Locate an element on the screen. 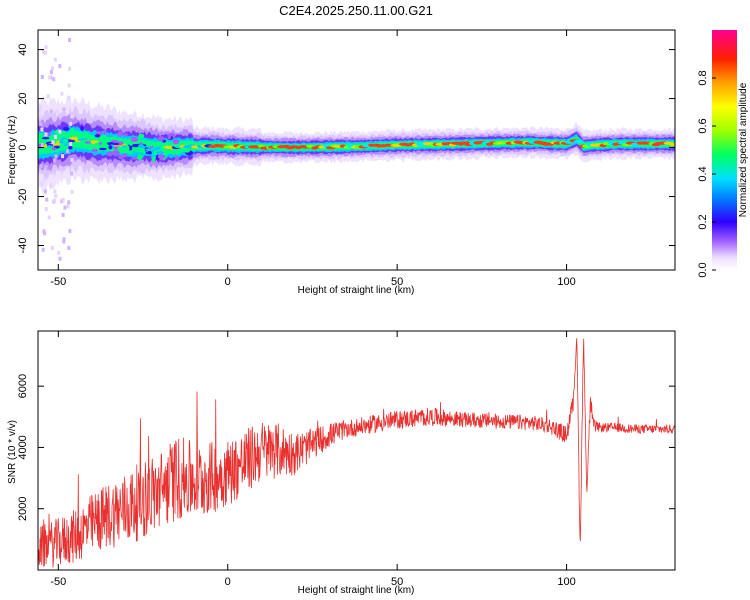 The height and width of the screenshot is (600, 750). colorbar-gradient is located at coordinates (724, 150).